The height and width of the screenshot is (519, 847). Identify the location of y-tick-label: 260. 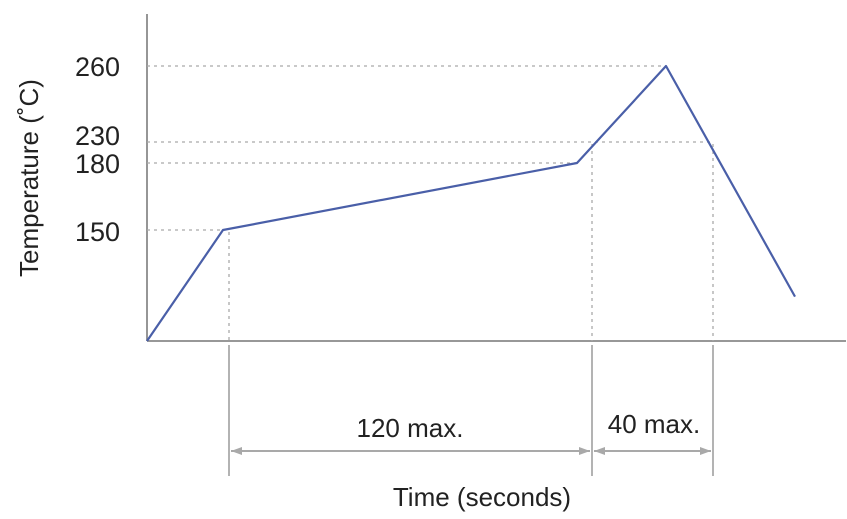
(97, 67).